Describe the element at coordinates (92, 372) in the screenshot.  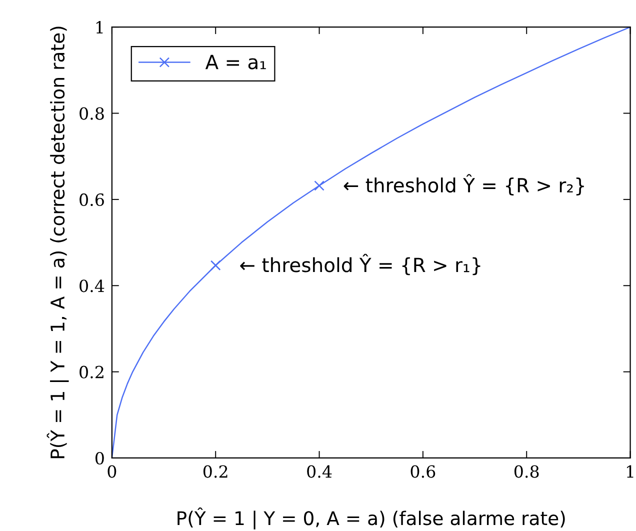
I see `y-tick-label: 0.2` at that location.